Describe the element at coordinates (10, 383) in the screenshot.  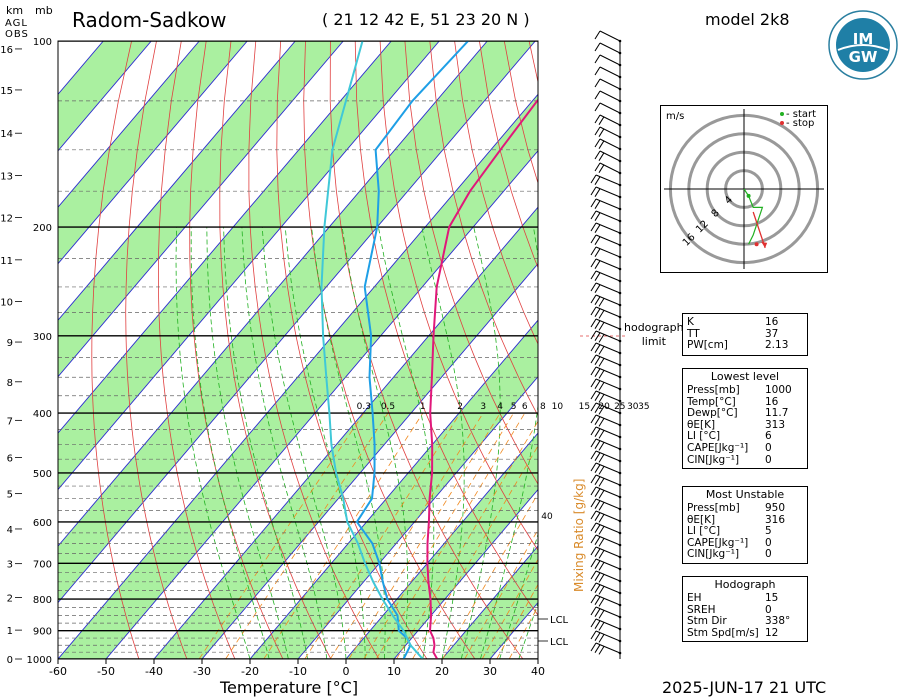
I see `height-tick-label: 8` at that location.